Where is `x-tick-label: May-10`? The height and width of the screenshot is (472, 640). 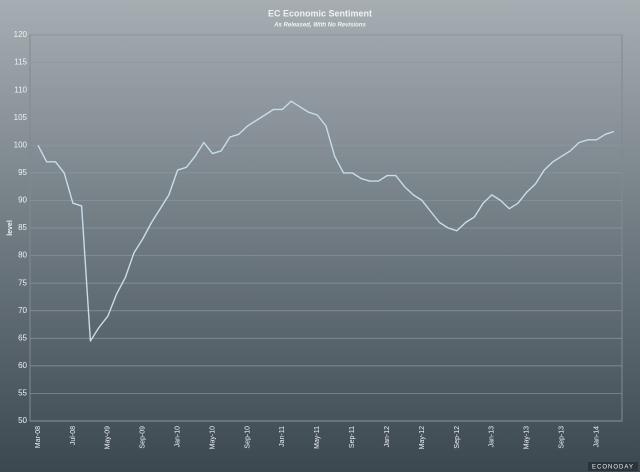 x-tick-label: May-10 is located at coordinates (212, 437).